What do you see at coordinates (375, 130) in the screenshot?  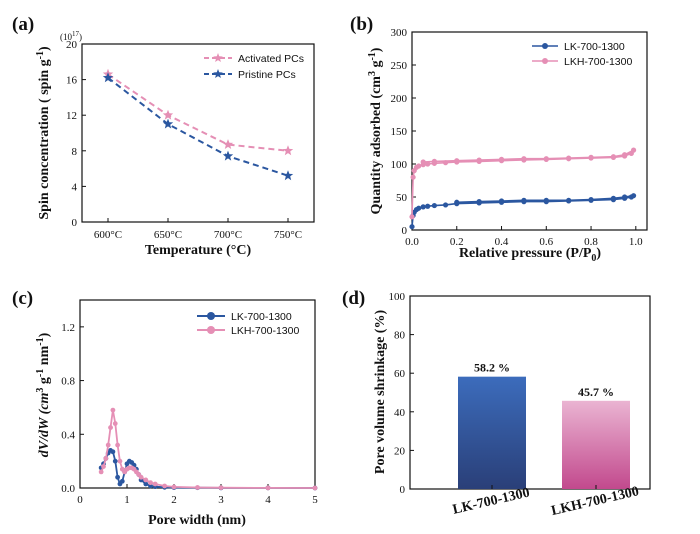 I see `y-axis-label-b: Quantity adsorbed (cm3 g-1)` at bounding box center [375, 130].